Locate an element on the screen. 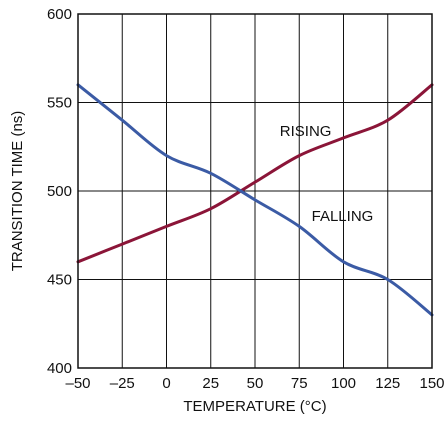 This screenshot has height=421, width=446. y-axis-title: TRANSITION TIME (ns) is located at coordinates (17, 191).